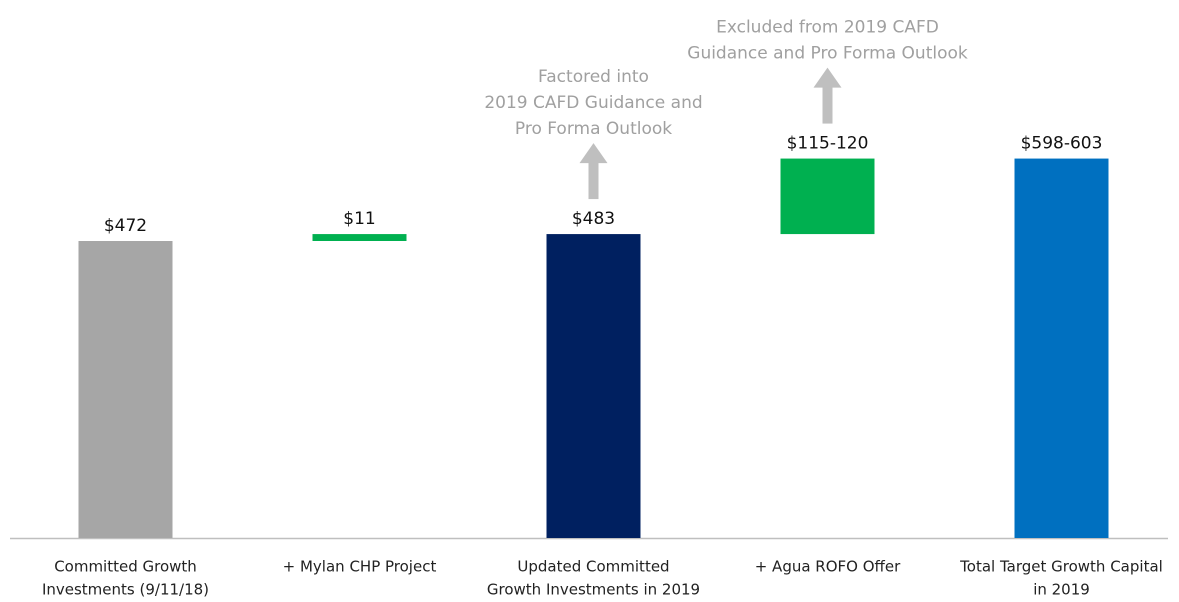 The height and width of the screenshot is (602, 1179). What do you see at coordinates (1061, 590) in the screenshot?
I see `x-tick-label: in 2019` at bounding box center [1061, 590].